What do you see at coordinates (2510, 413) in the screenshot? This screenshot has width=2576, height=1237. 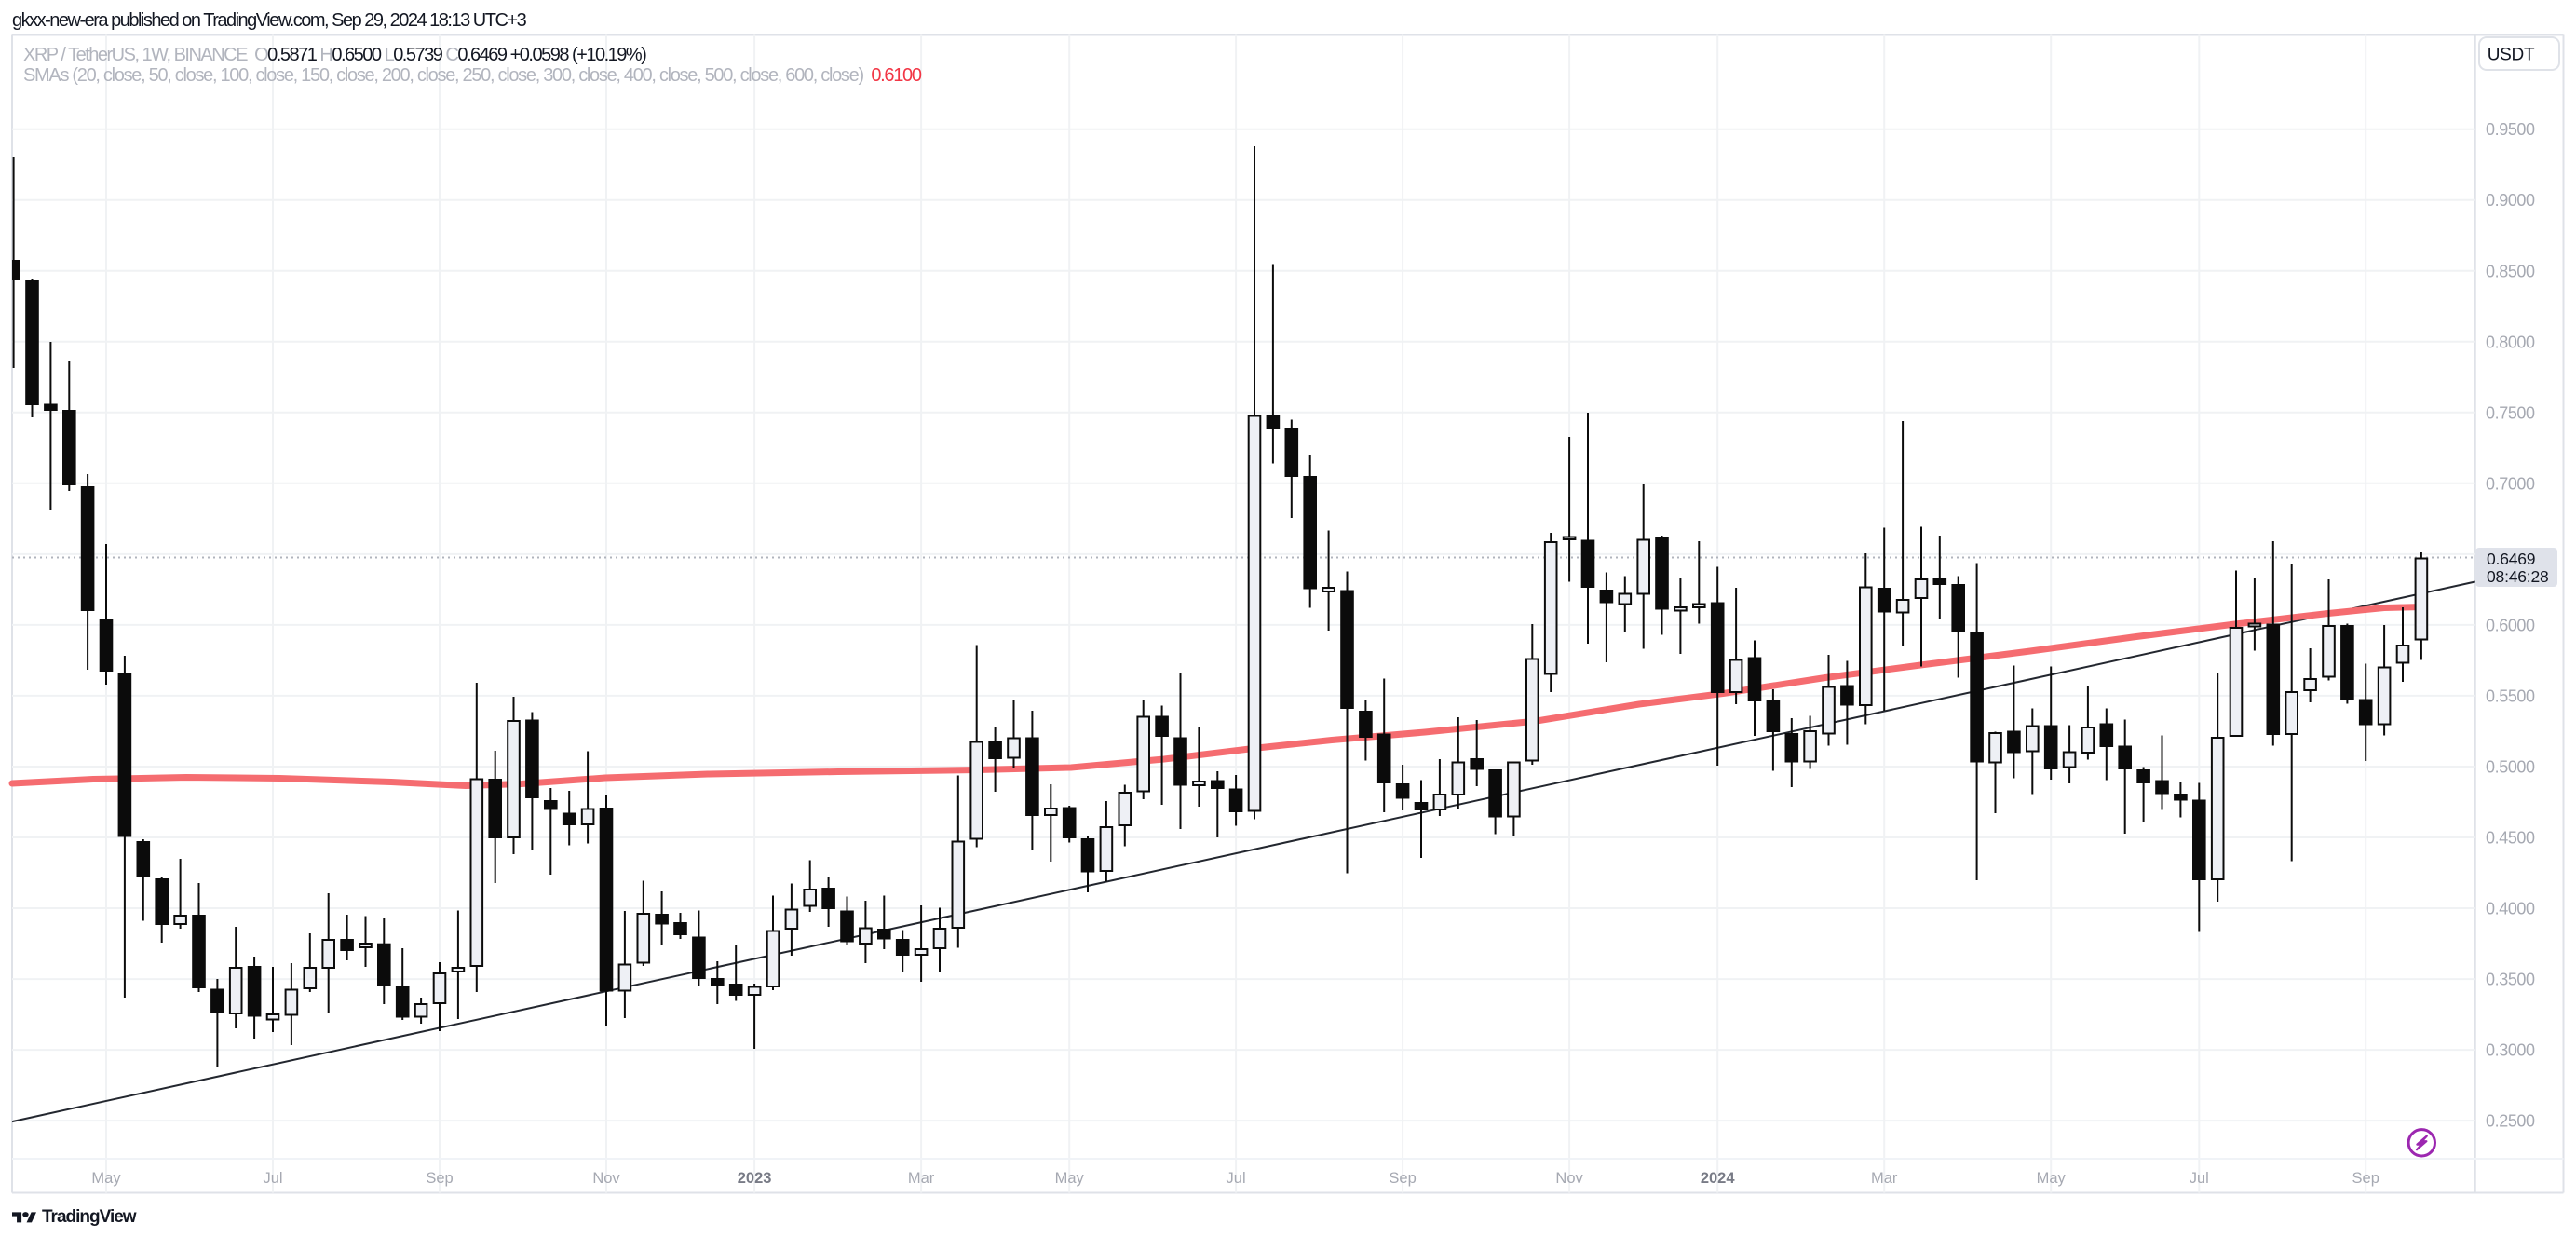 I see `svg-text: 0.7500` at bounding box center [2510, 413].